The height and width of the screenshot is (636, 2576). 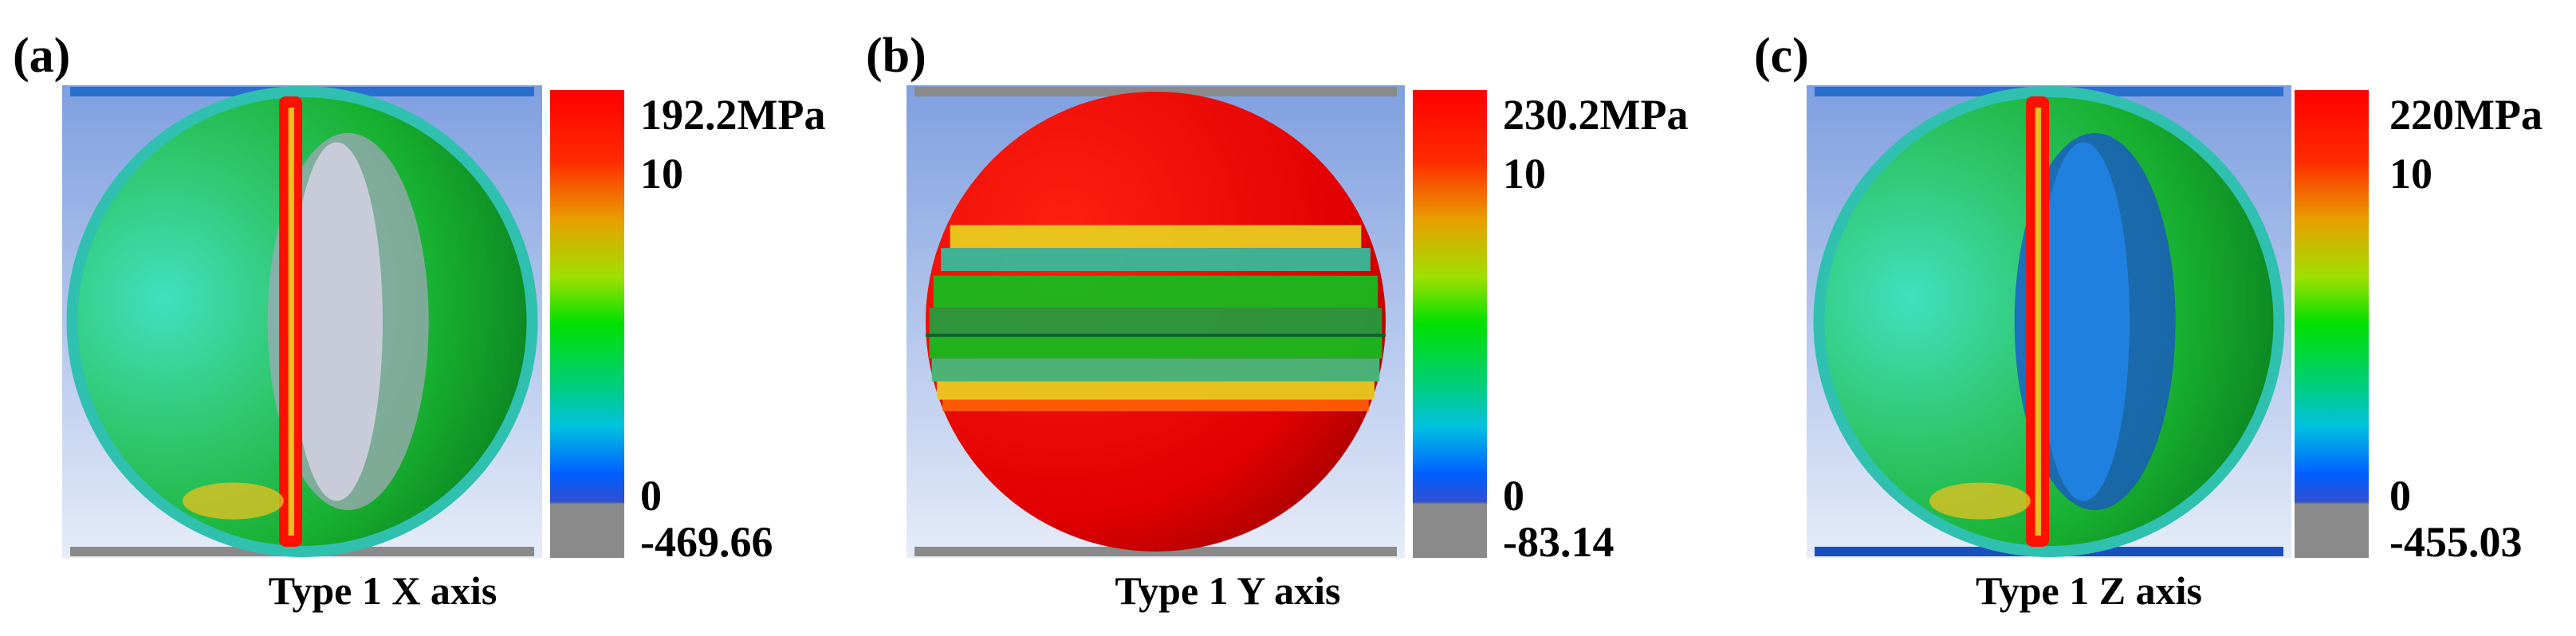 What do you see at coordinates (707, 542) in the screenshot?
I see `legend-min: -469.66` at bounding box center [707, 542].